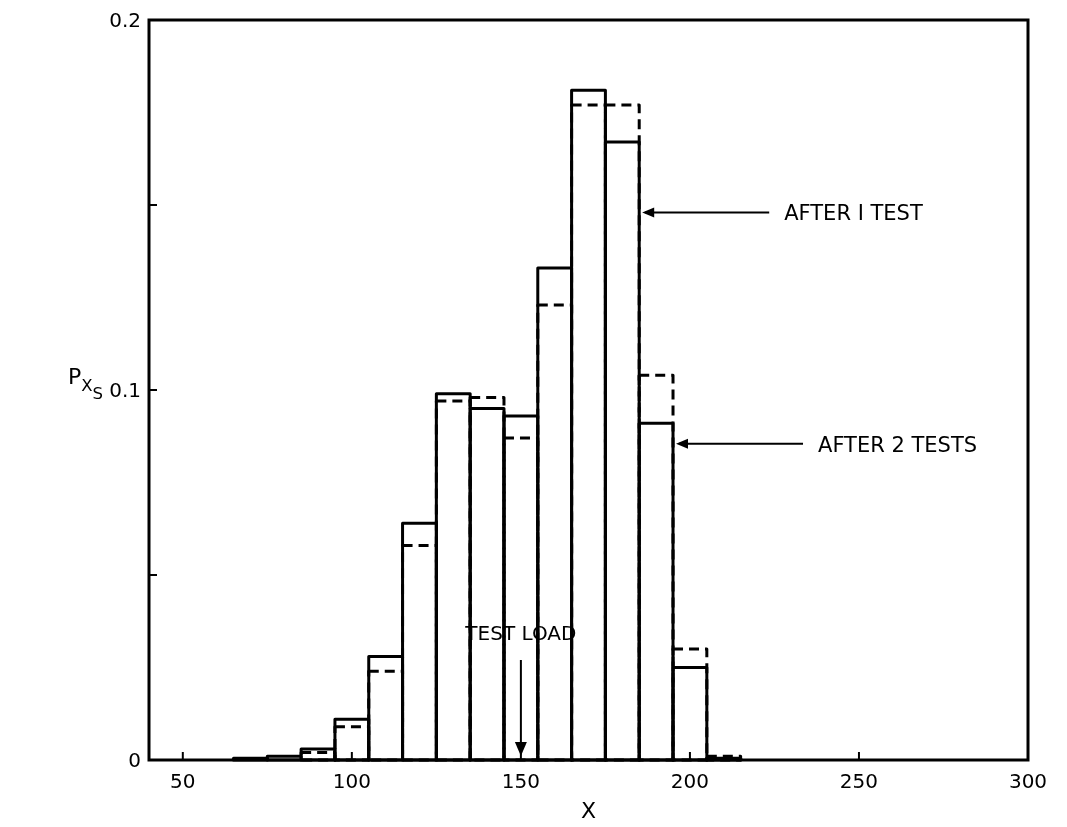 Image resolution: width=1067 pixels, height=827 pixels. Describe the element at coordinates (134, 760) in the screenshot. I see `y-tick-label: 0` at that location.